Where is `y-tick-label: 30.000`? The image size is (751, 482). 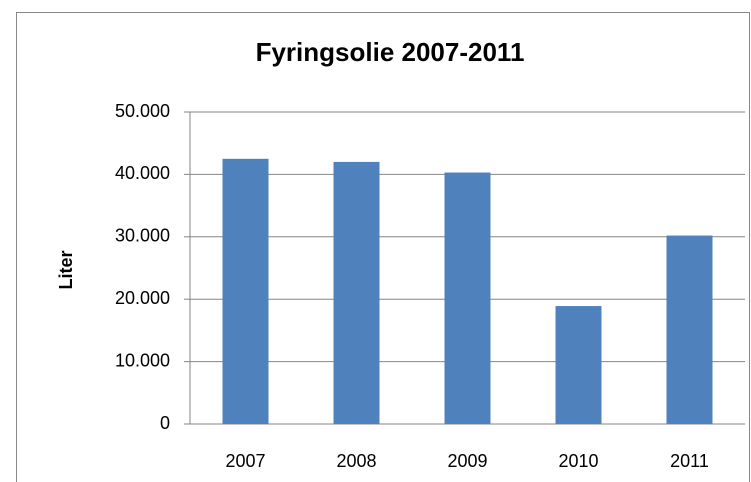
y-tick-label: 30.000 is located at coordinates (142, 236).